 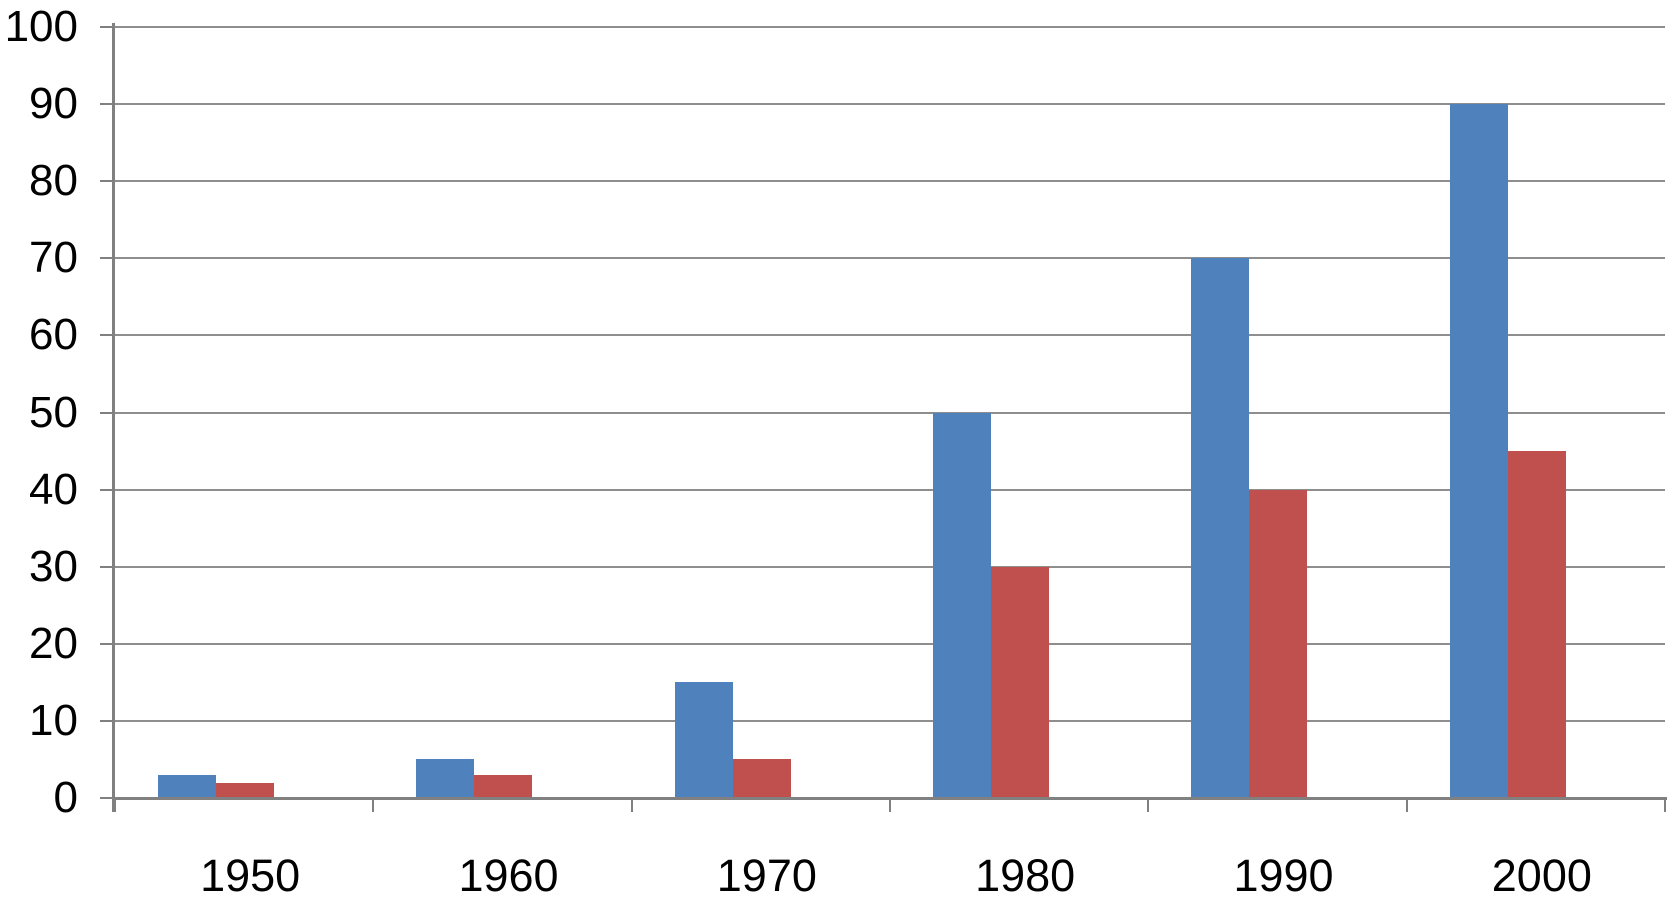 What do you see at coordinates (766, 875) in the screenshot?
I see `x-axis-label-1970: 1970` at bounding box center [766, 875].